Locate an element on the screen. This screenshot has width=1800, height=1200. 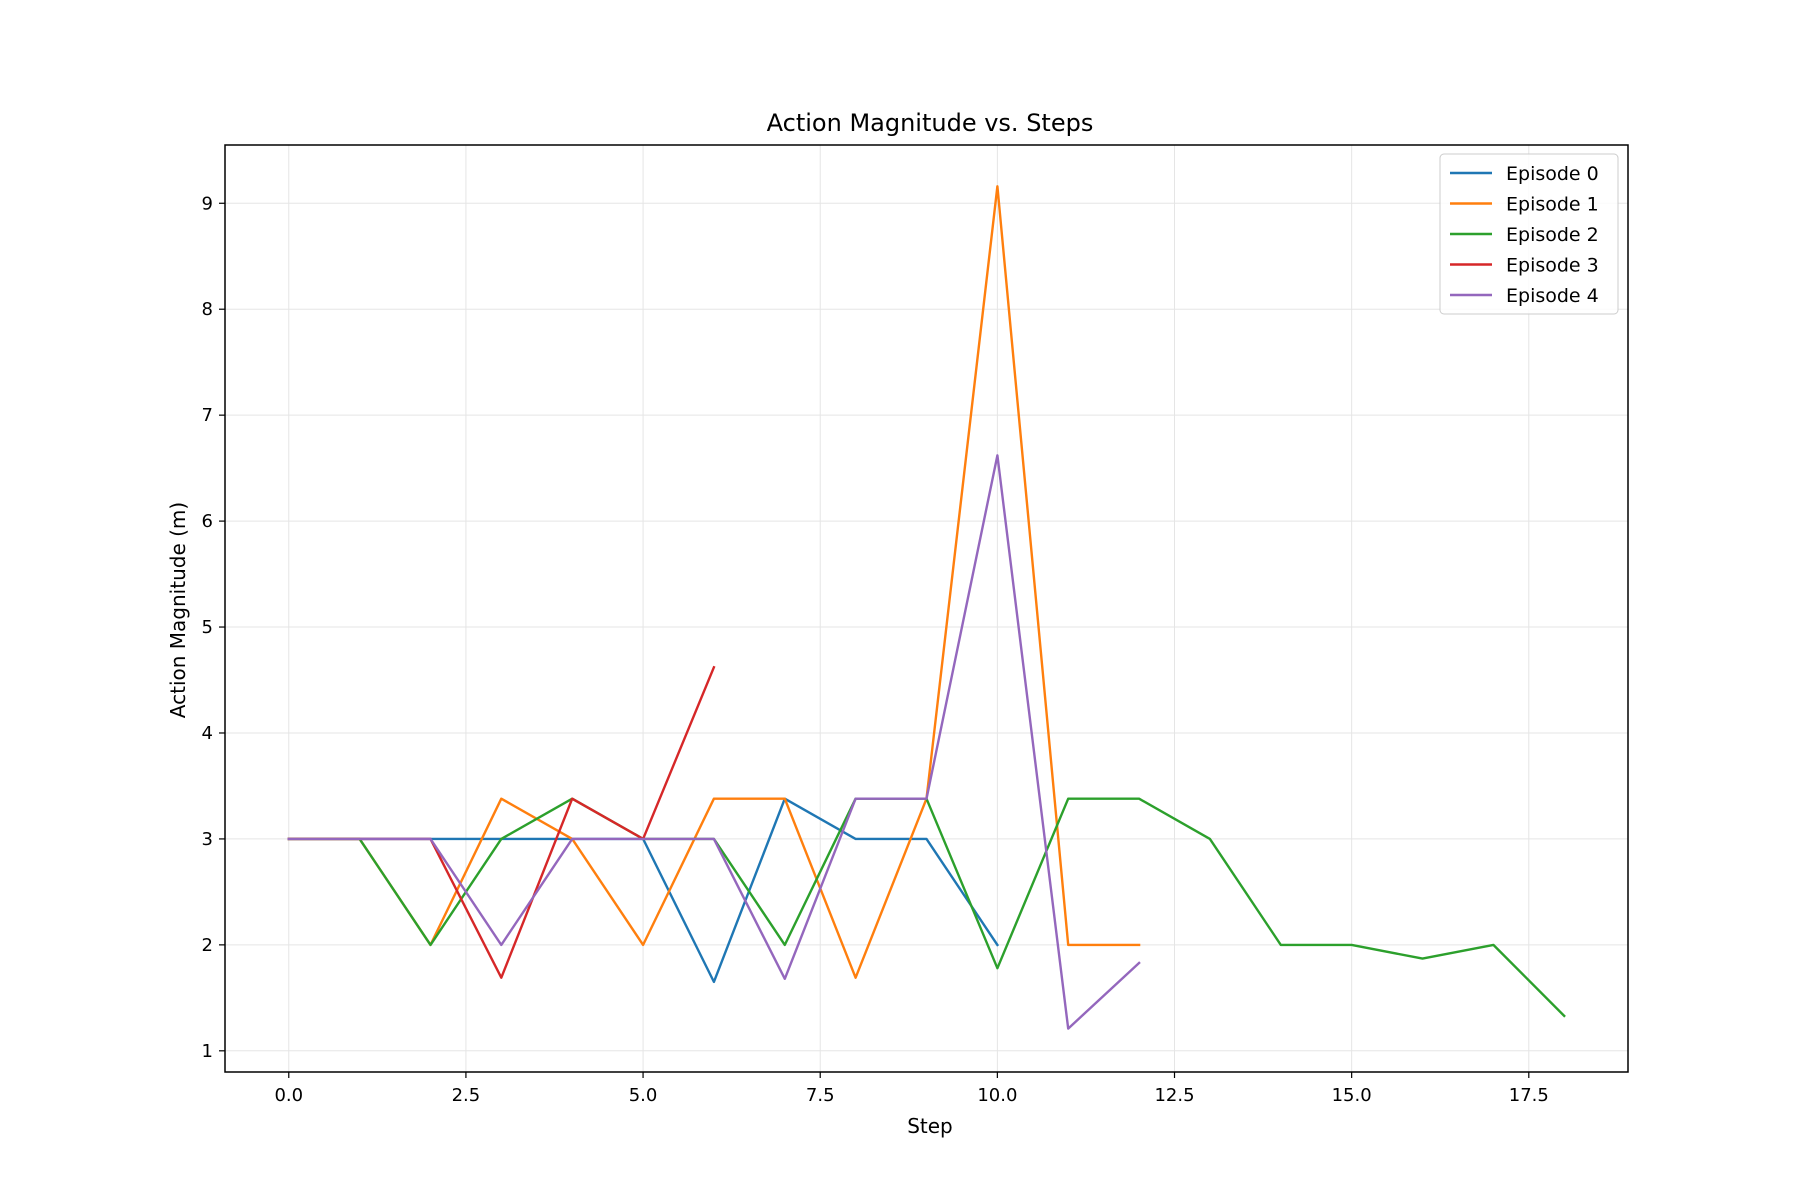
legend-box is located at coordinates (1529, 234).